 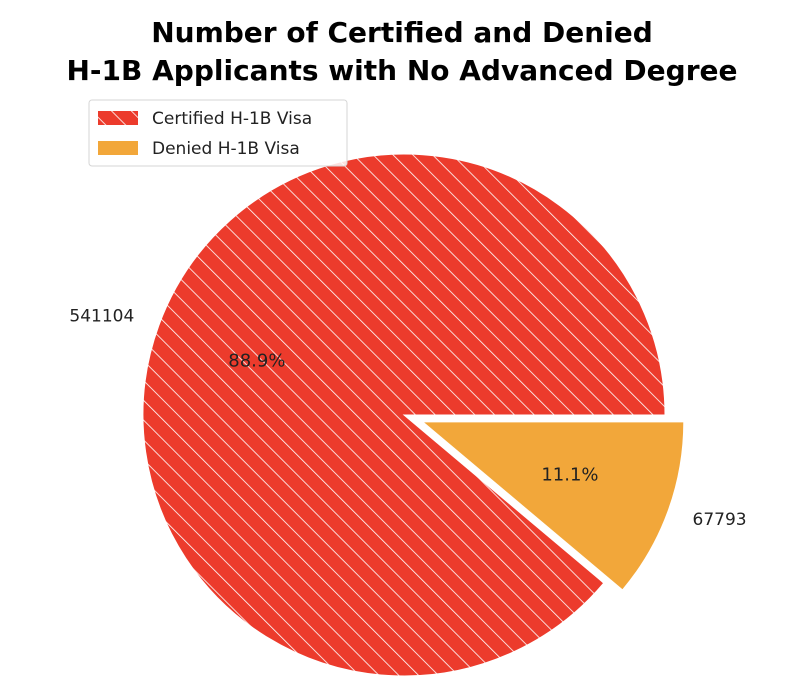 I want to click on legend-label-denied: Denied H-1B Visa, so click(x=226, y=149).